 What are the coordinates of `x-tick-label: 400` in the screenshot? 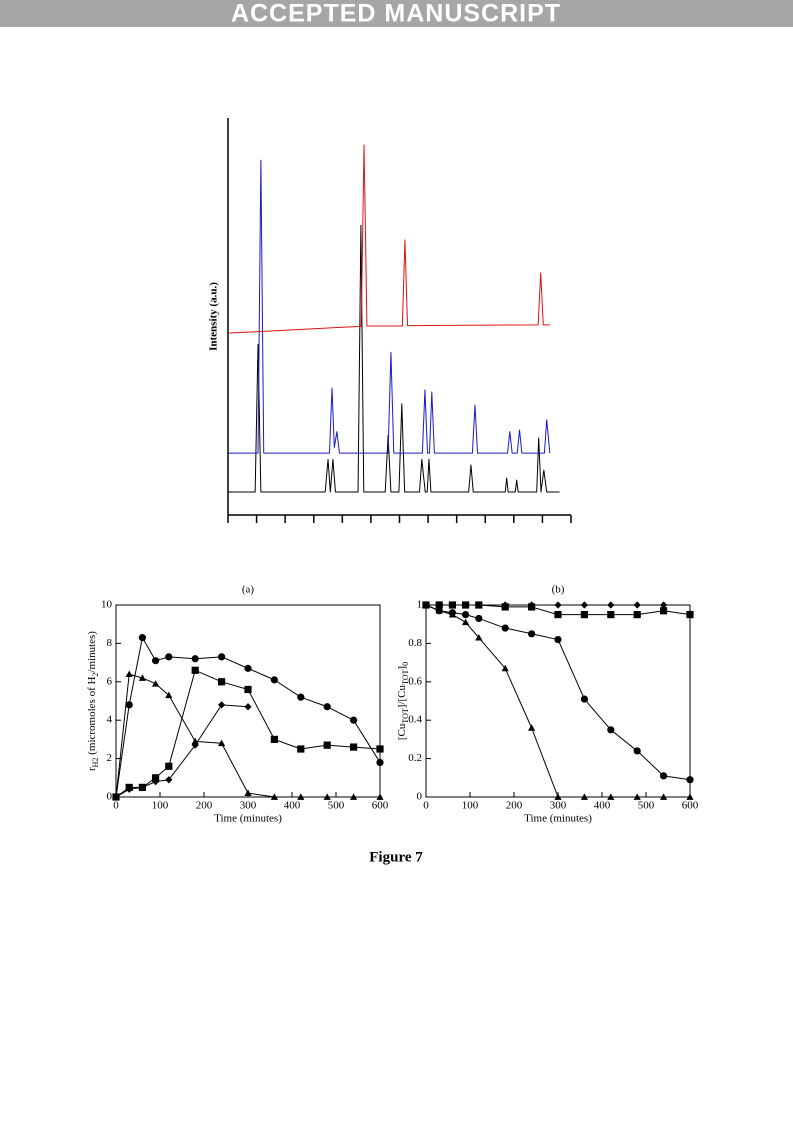 It's located at (602, 806).